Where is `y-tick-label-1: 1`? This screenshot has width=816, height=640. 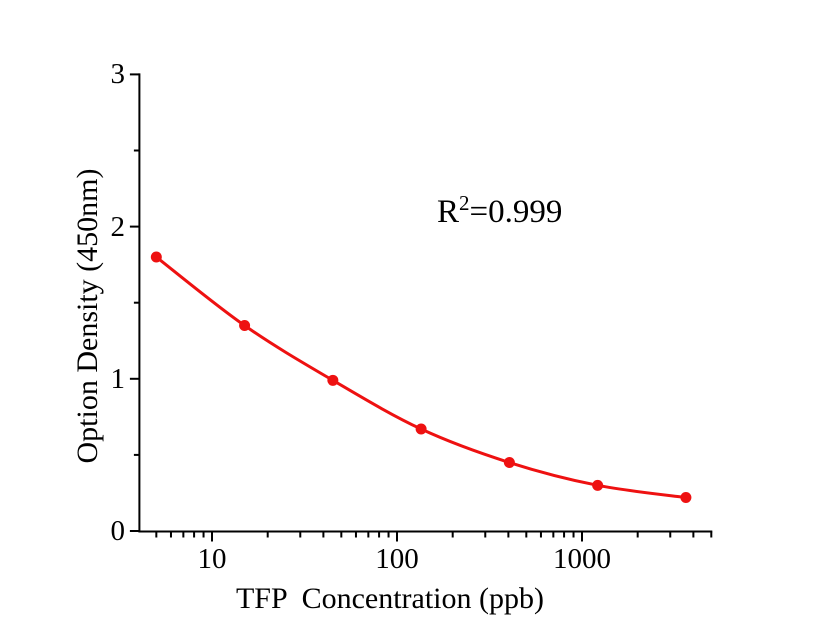 y-tick-label-1: 1 is located at coordinates (118, 378).